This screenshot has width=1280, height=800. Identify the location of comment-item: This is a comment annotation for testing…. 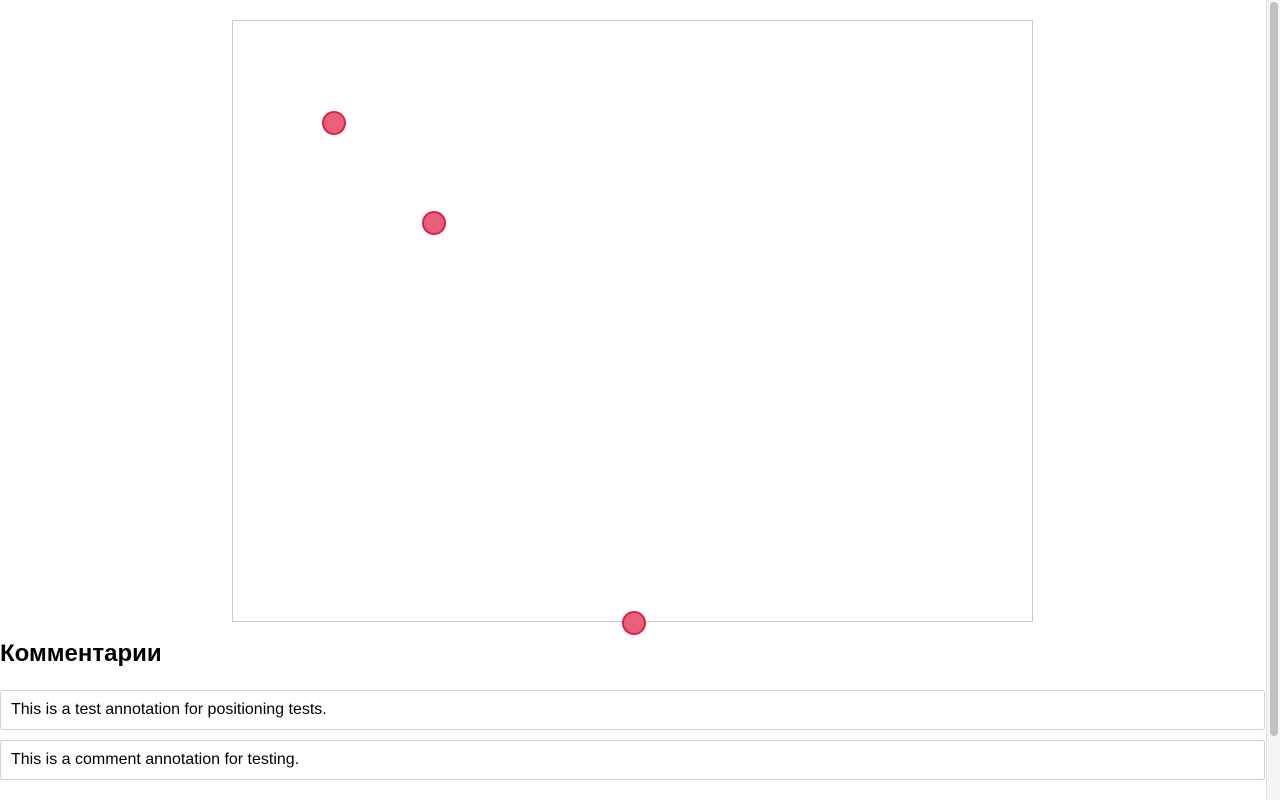
(632, 760).